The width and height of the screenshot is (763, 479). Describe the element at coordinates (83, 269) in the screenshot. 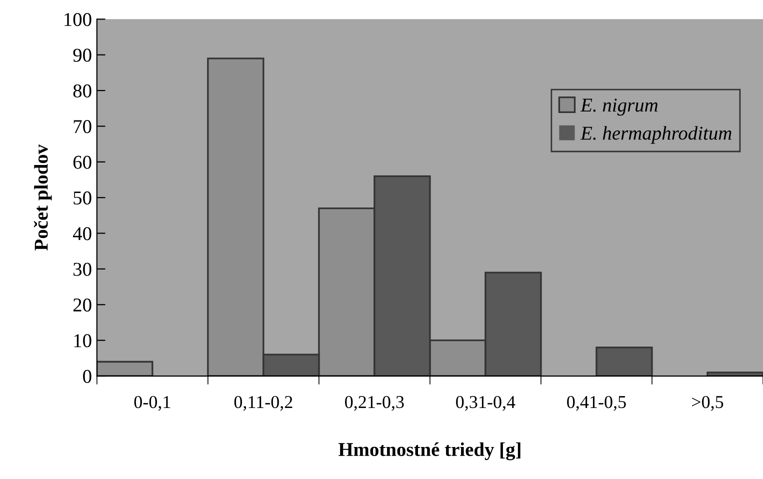

I see `y-tick-label: 30` at that location.